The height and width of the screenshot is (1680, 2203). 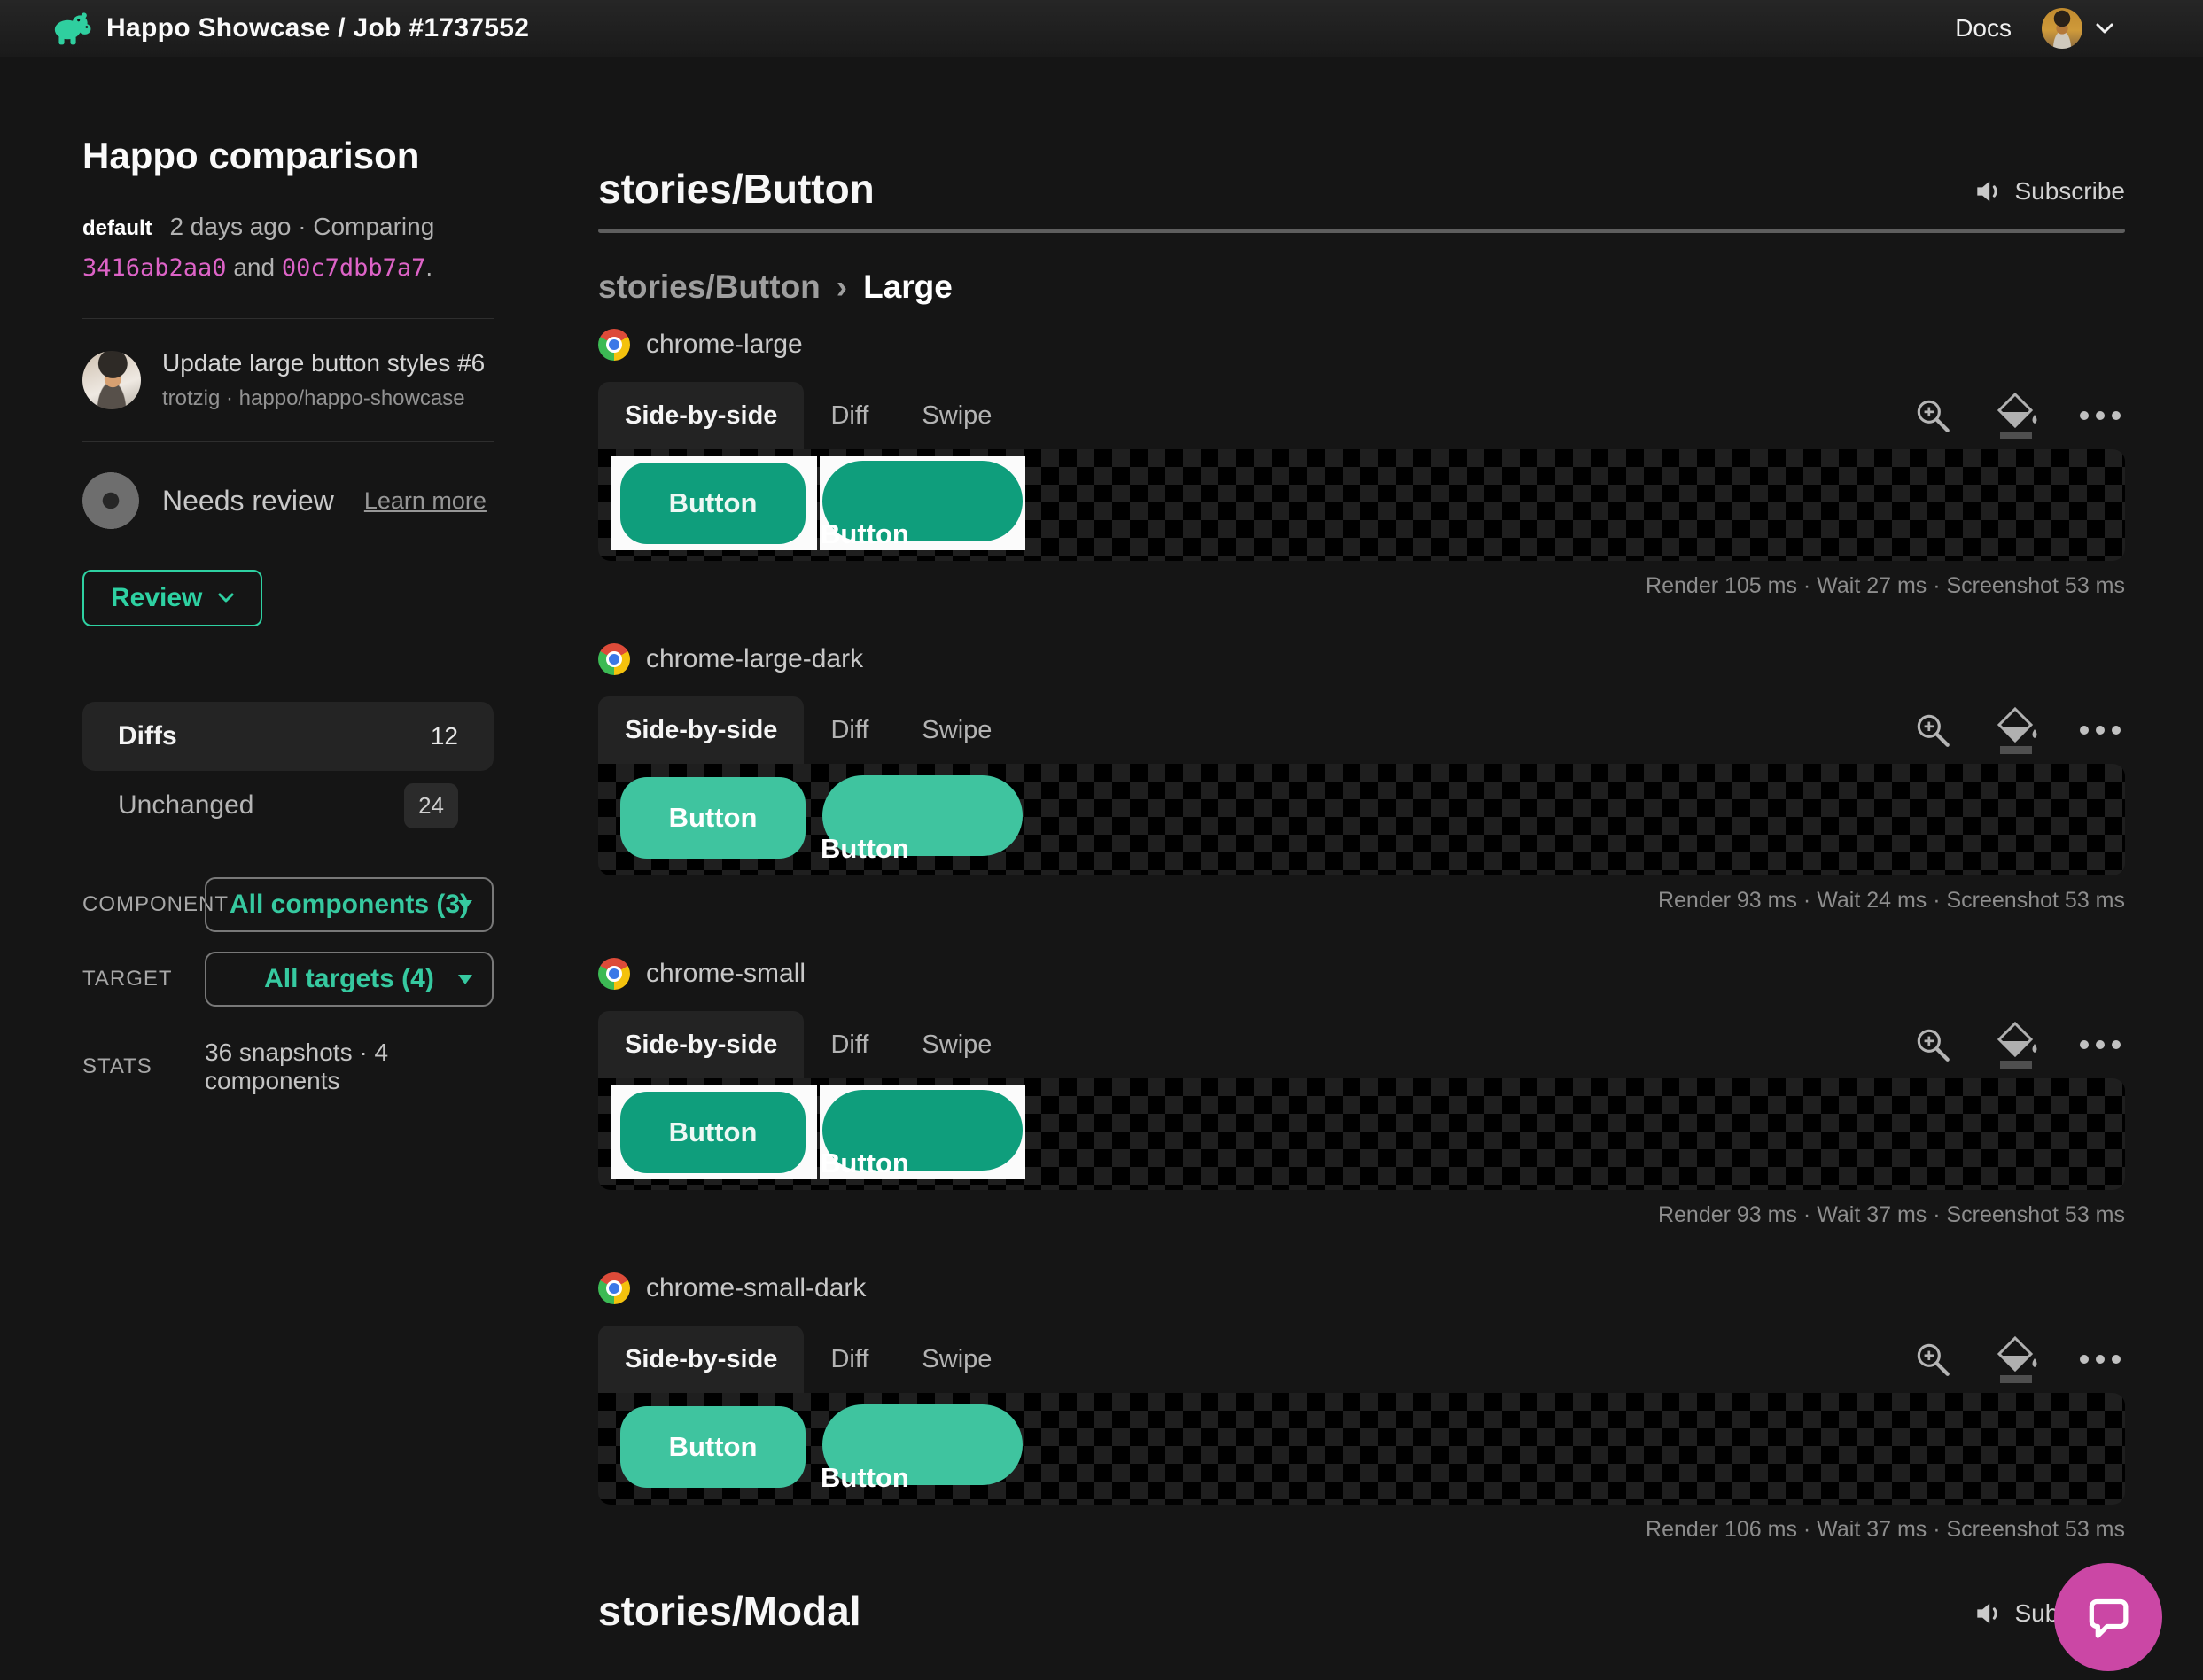 I want to click on component-filter-value: All components (3), so click(x=349, y=904).